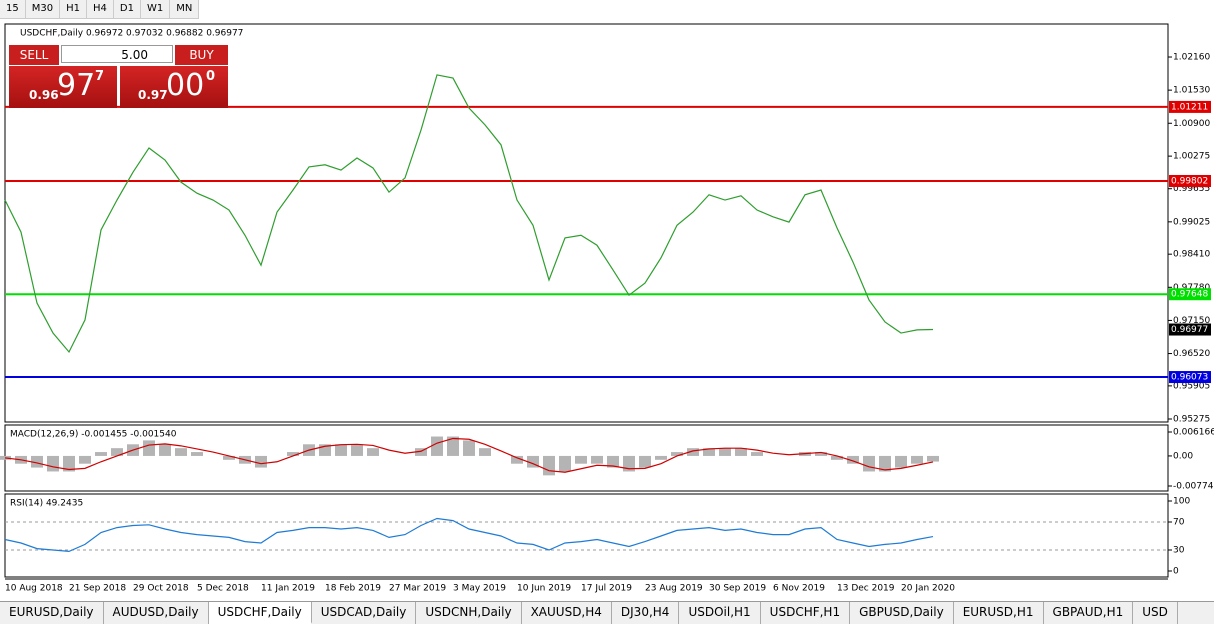 The height and width of the screenshot is (624, 1214). Describe the element at coordinates (606, 589) in the screenshot. I see `x-tick-label: 17 Jul 2019` at that location.